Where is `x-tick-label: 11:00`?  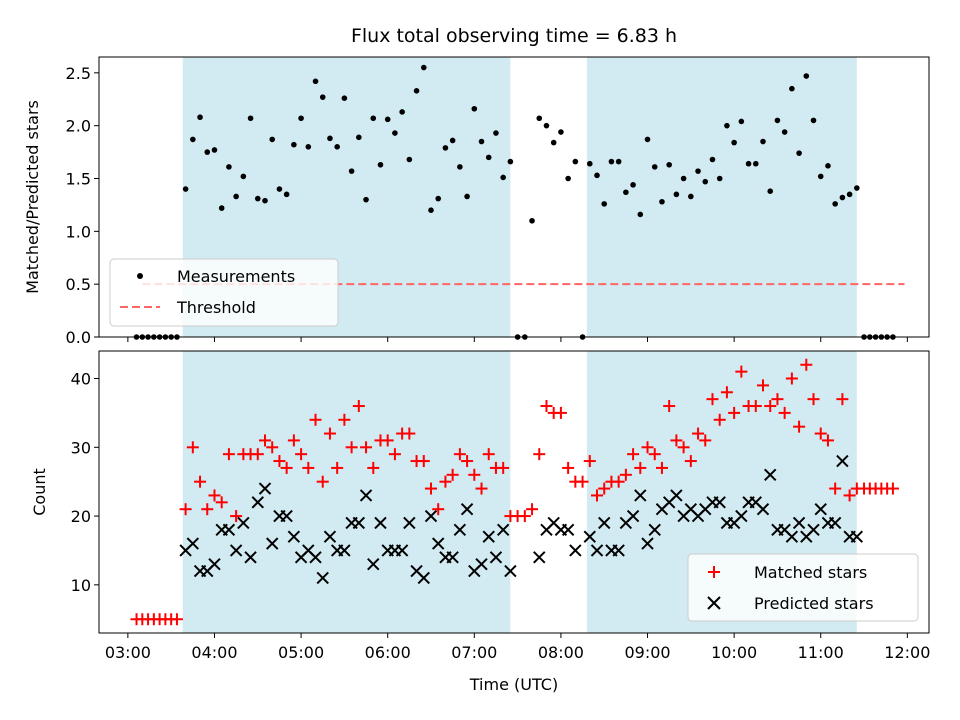
x-tick-label: 11:00 is located at coordinates (821, 652).